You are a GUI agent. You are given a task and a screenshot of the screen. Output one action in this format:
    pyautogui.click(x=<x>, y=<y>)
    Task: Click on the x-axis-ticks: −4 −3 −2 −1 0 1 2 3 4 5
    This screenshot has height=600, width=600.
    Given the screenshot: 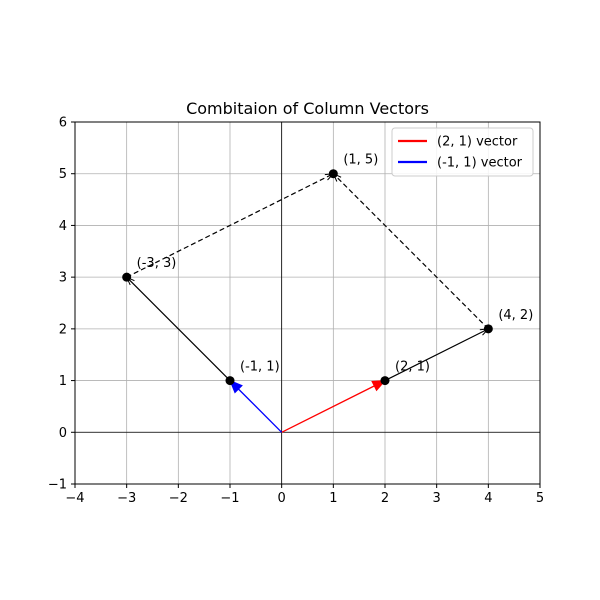 What is the action you would take?
    pyautogui.click(x=304, y=495)
    